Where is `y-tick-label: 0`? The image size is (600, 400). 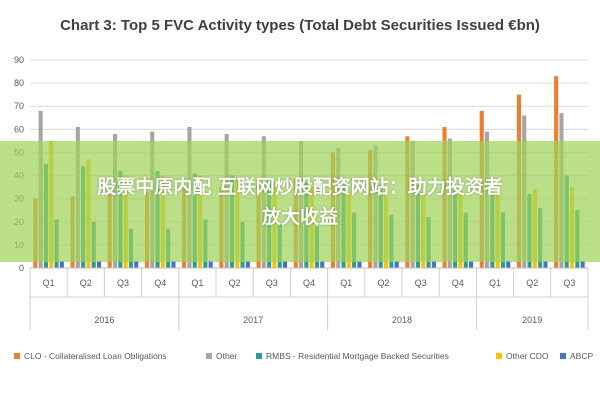 y-tick-label: 0 is located at coordinates (21, 268).